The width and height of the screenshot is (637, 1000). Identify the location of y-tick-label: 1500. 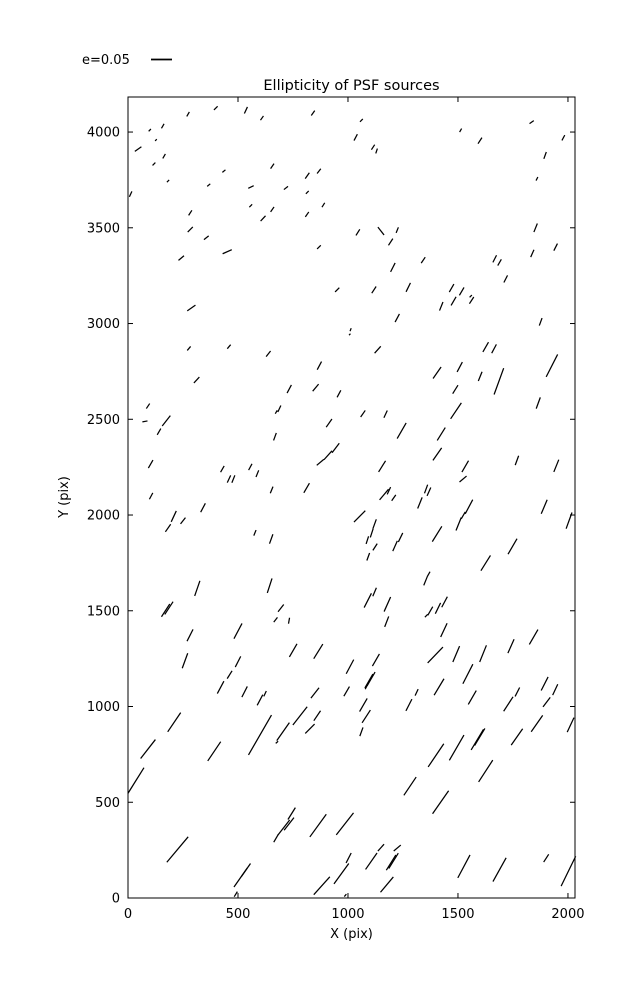
(103, 611).